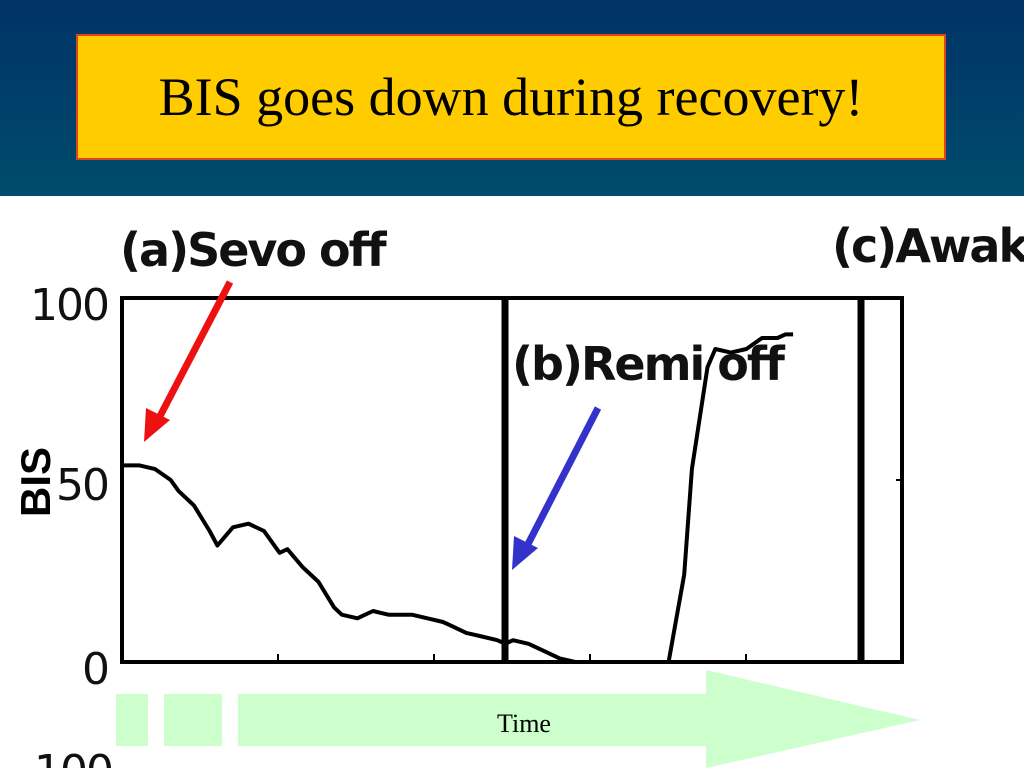 This screenshot has width=1024, height=768. I want to click on annotation-sevo-off: (a)Sevo off, so click(254, 250).